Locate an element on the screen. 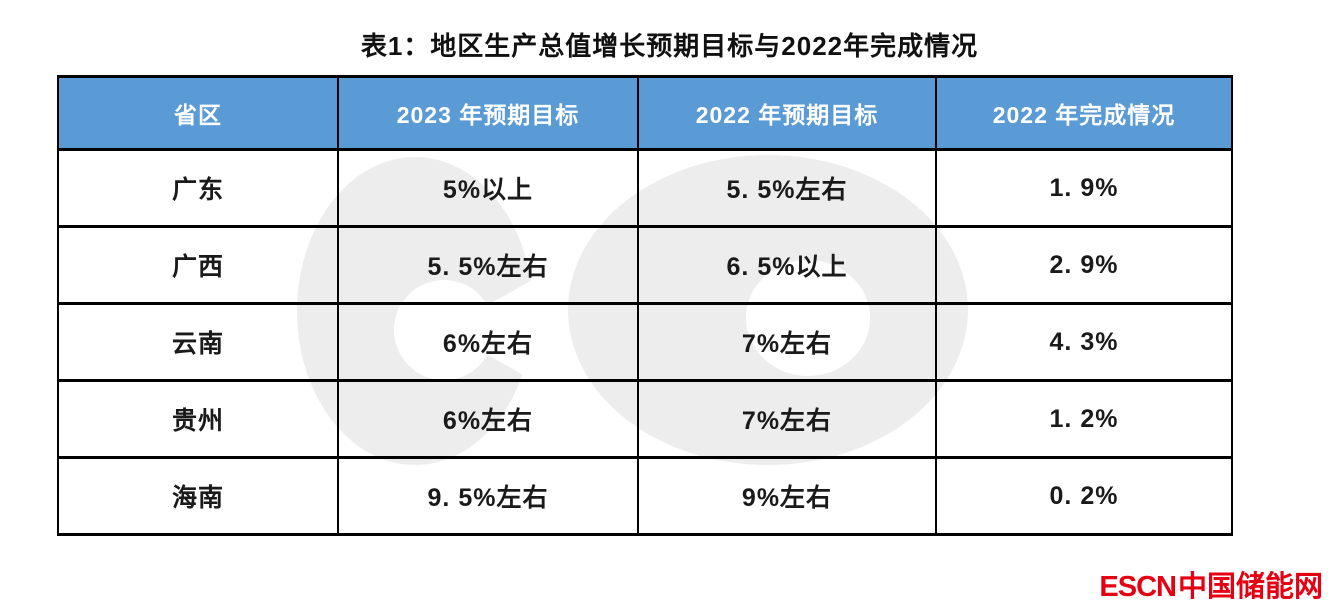 The height and width of the screenshot is (611, 1339). table-row: 海南 9. 5%左右 9%左右 0. 2% is located at coordinates (645, 496).